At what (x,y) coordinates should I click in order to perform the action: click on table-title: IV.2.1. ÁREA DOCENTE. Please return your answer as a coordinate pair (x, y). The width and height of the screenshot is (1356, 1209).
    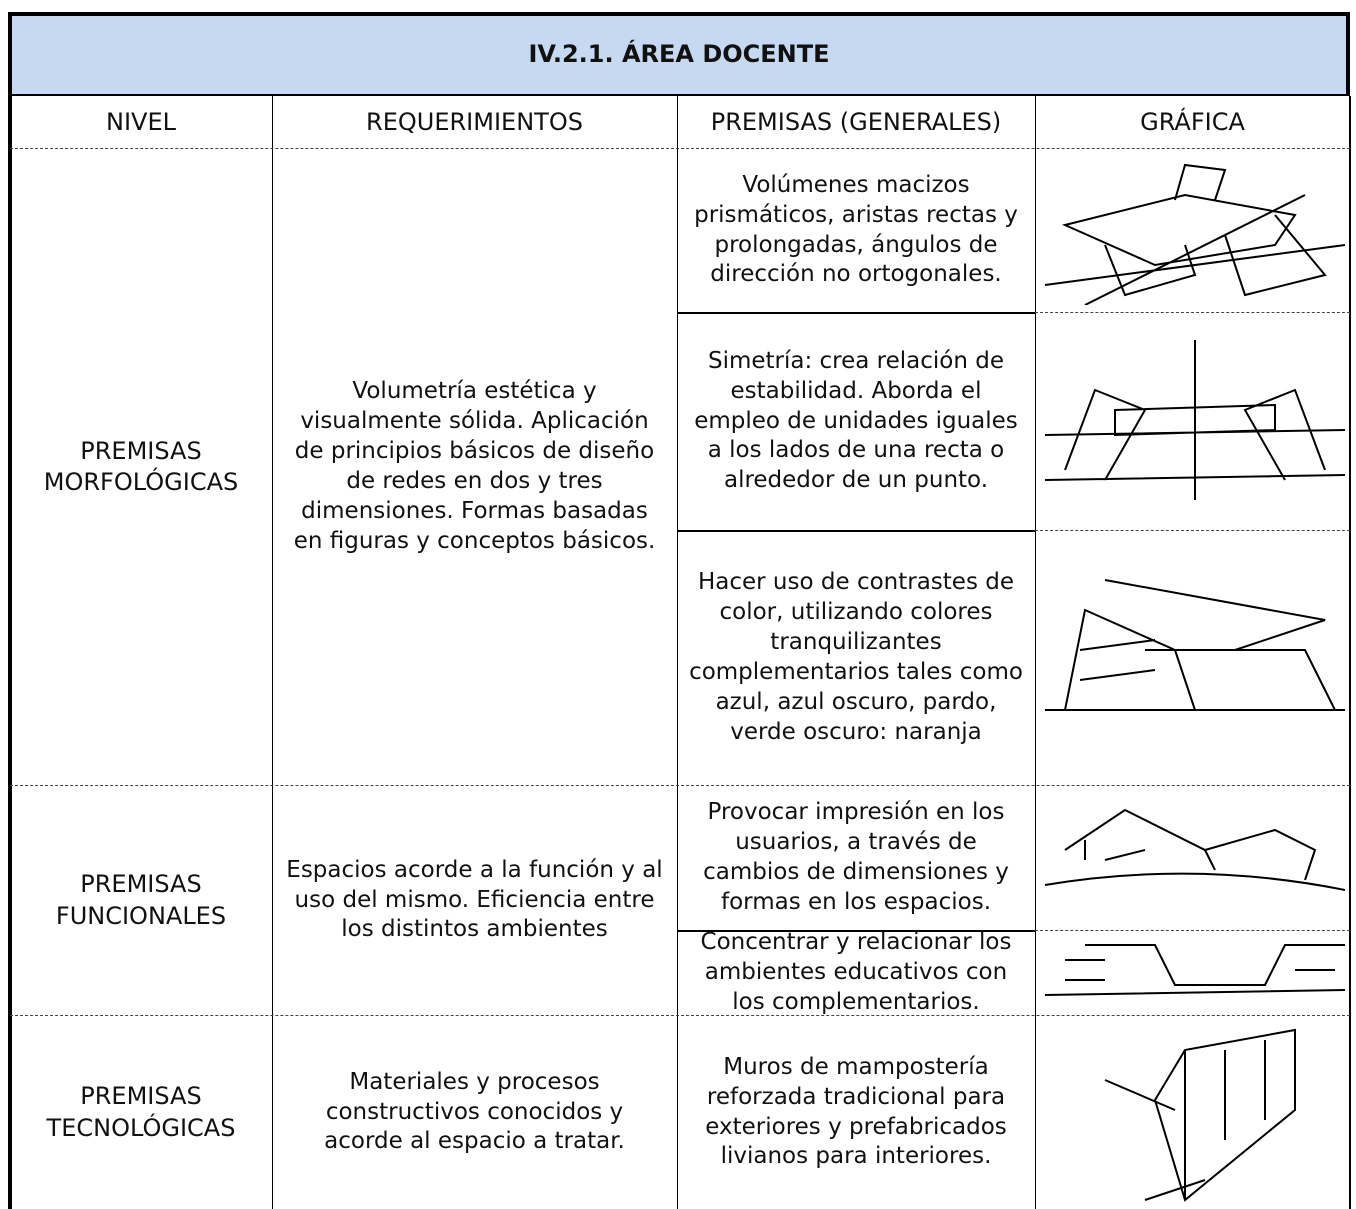
    Looking at the image, I should click on (679, 54).